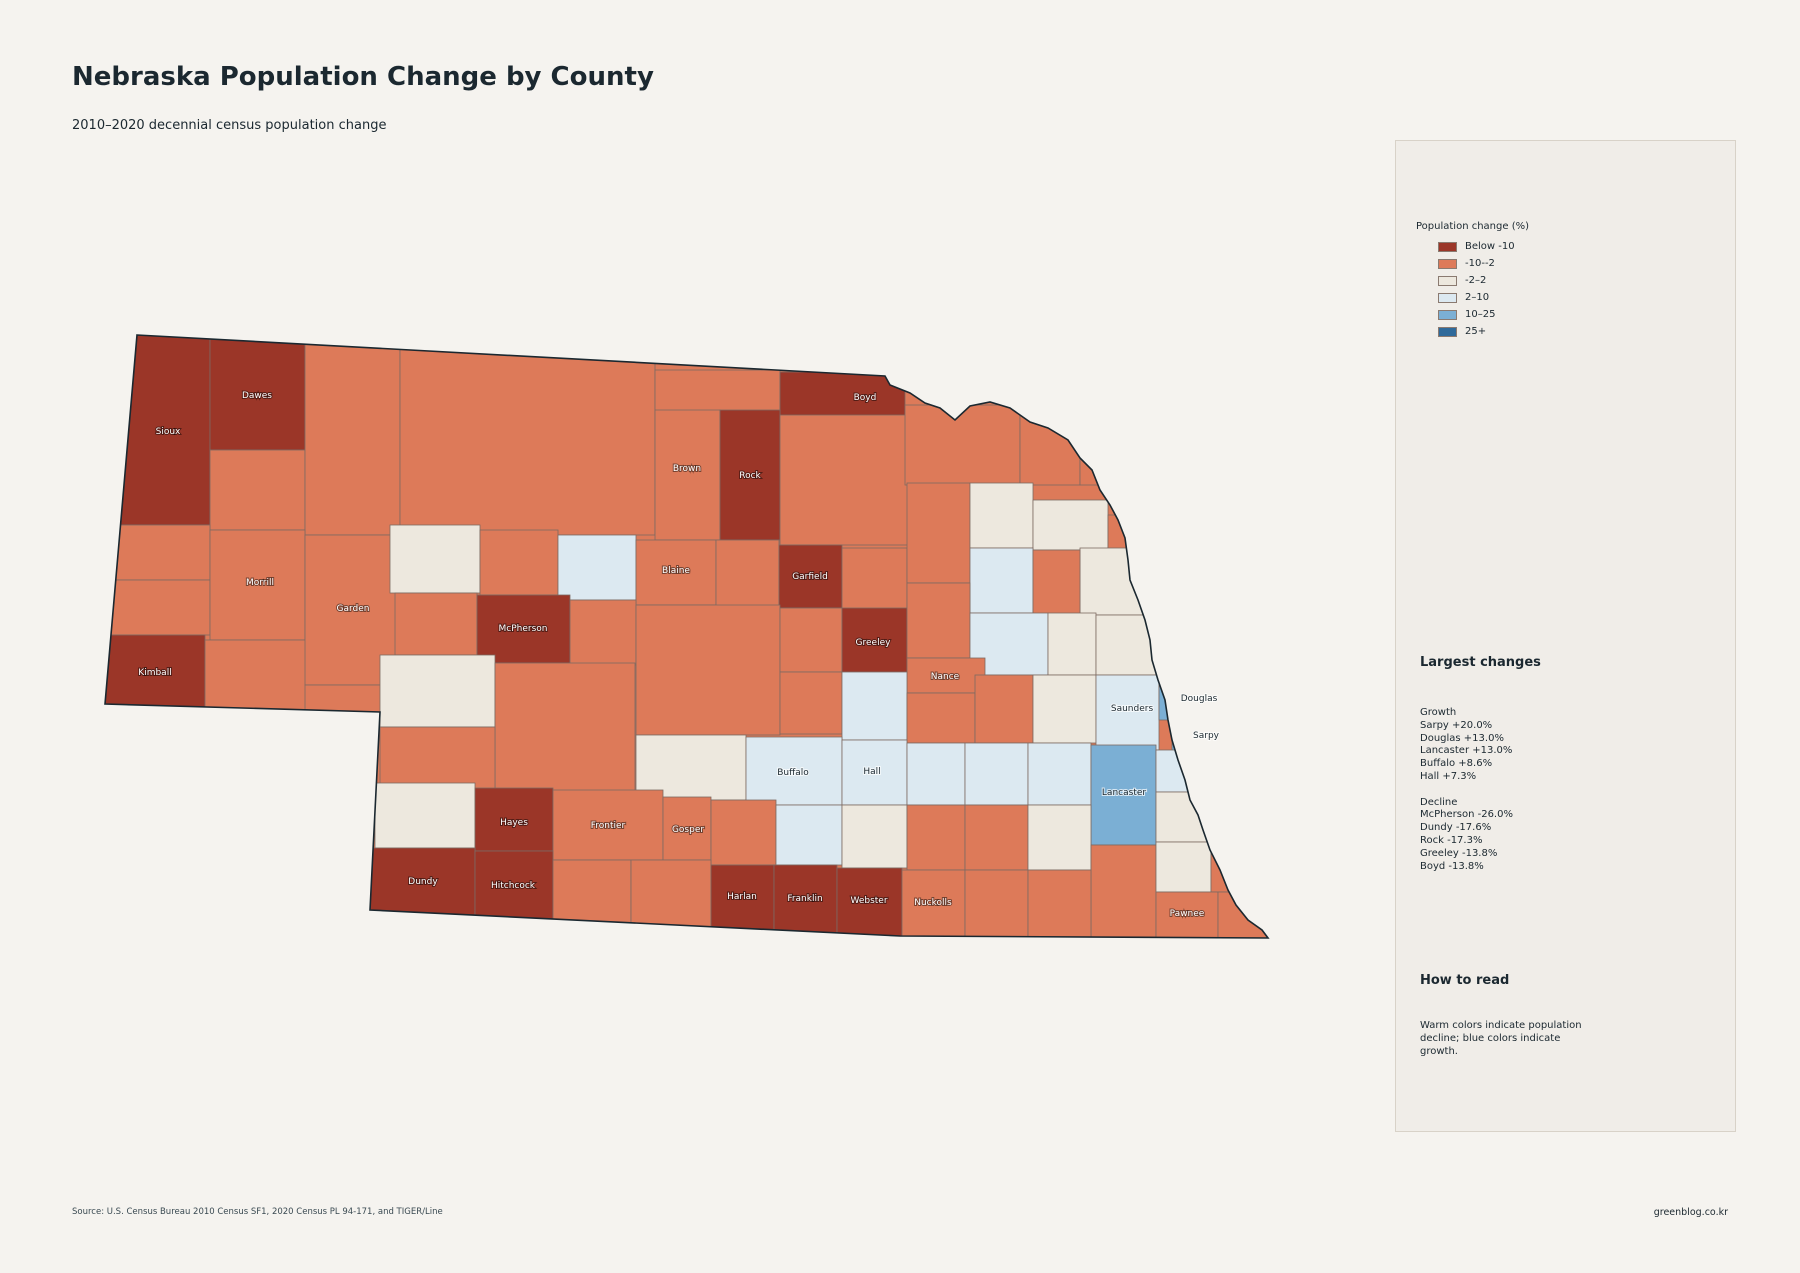 This screenshot has width=1800, height=1273. I want to click on county-adams, so click(874, 836).